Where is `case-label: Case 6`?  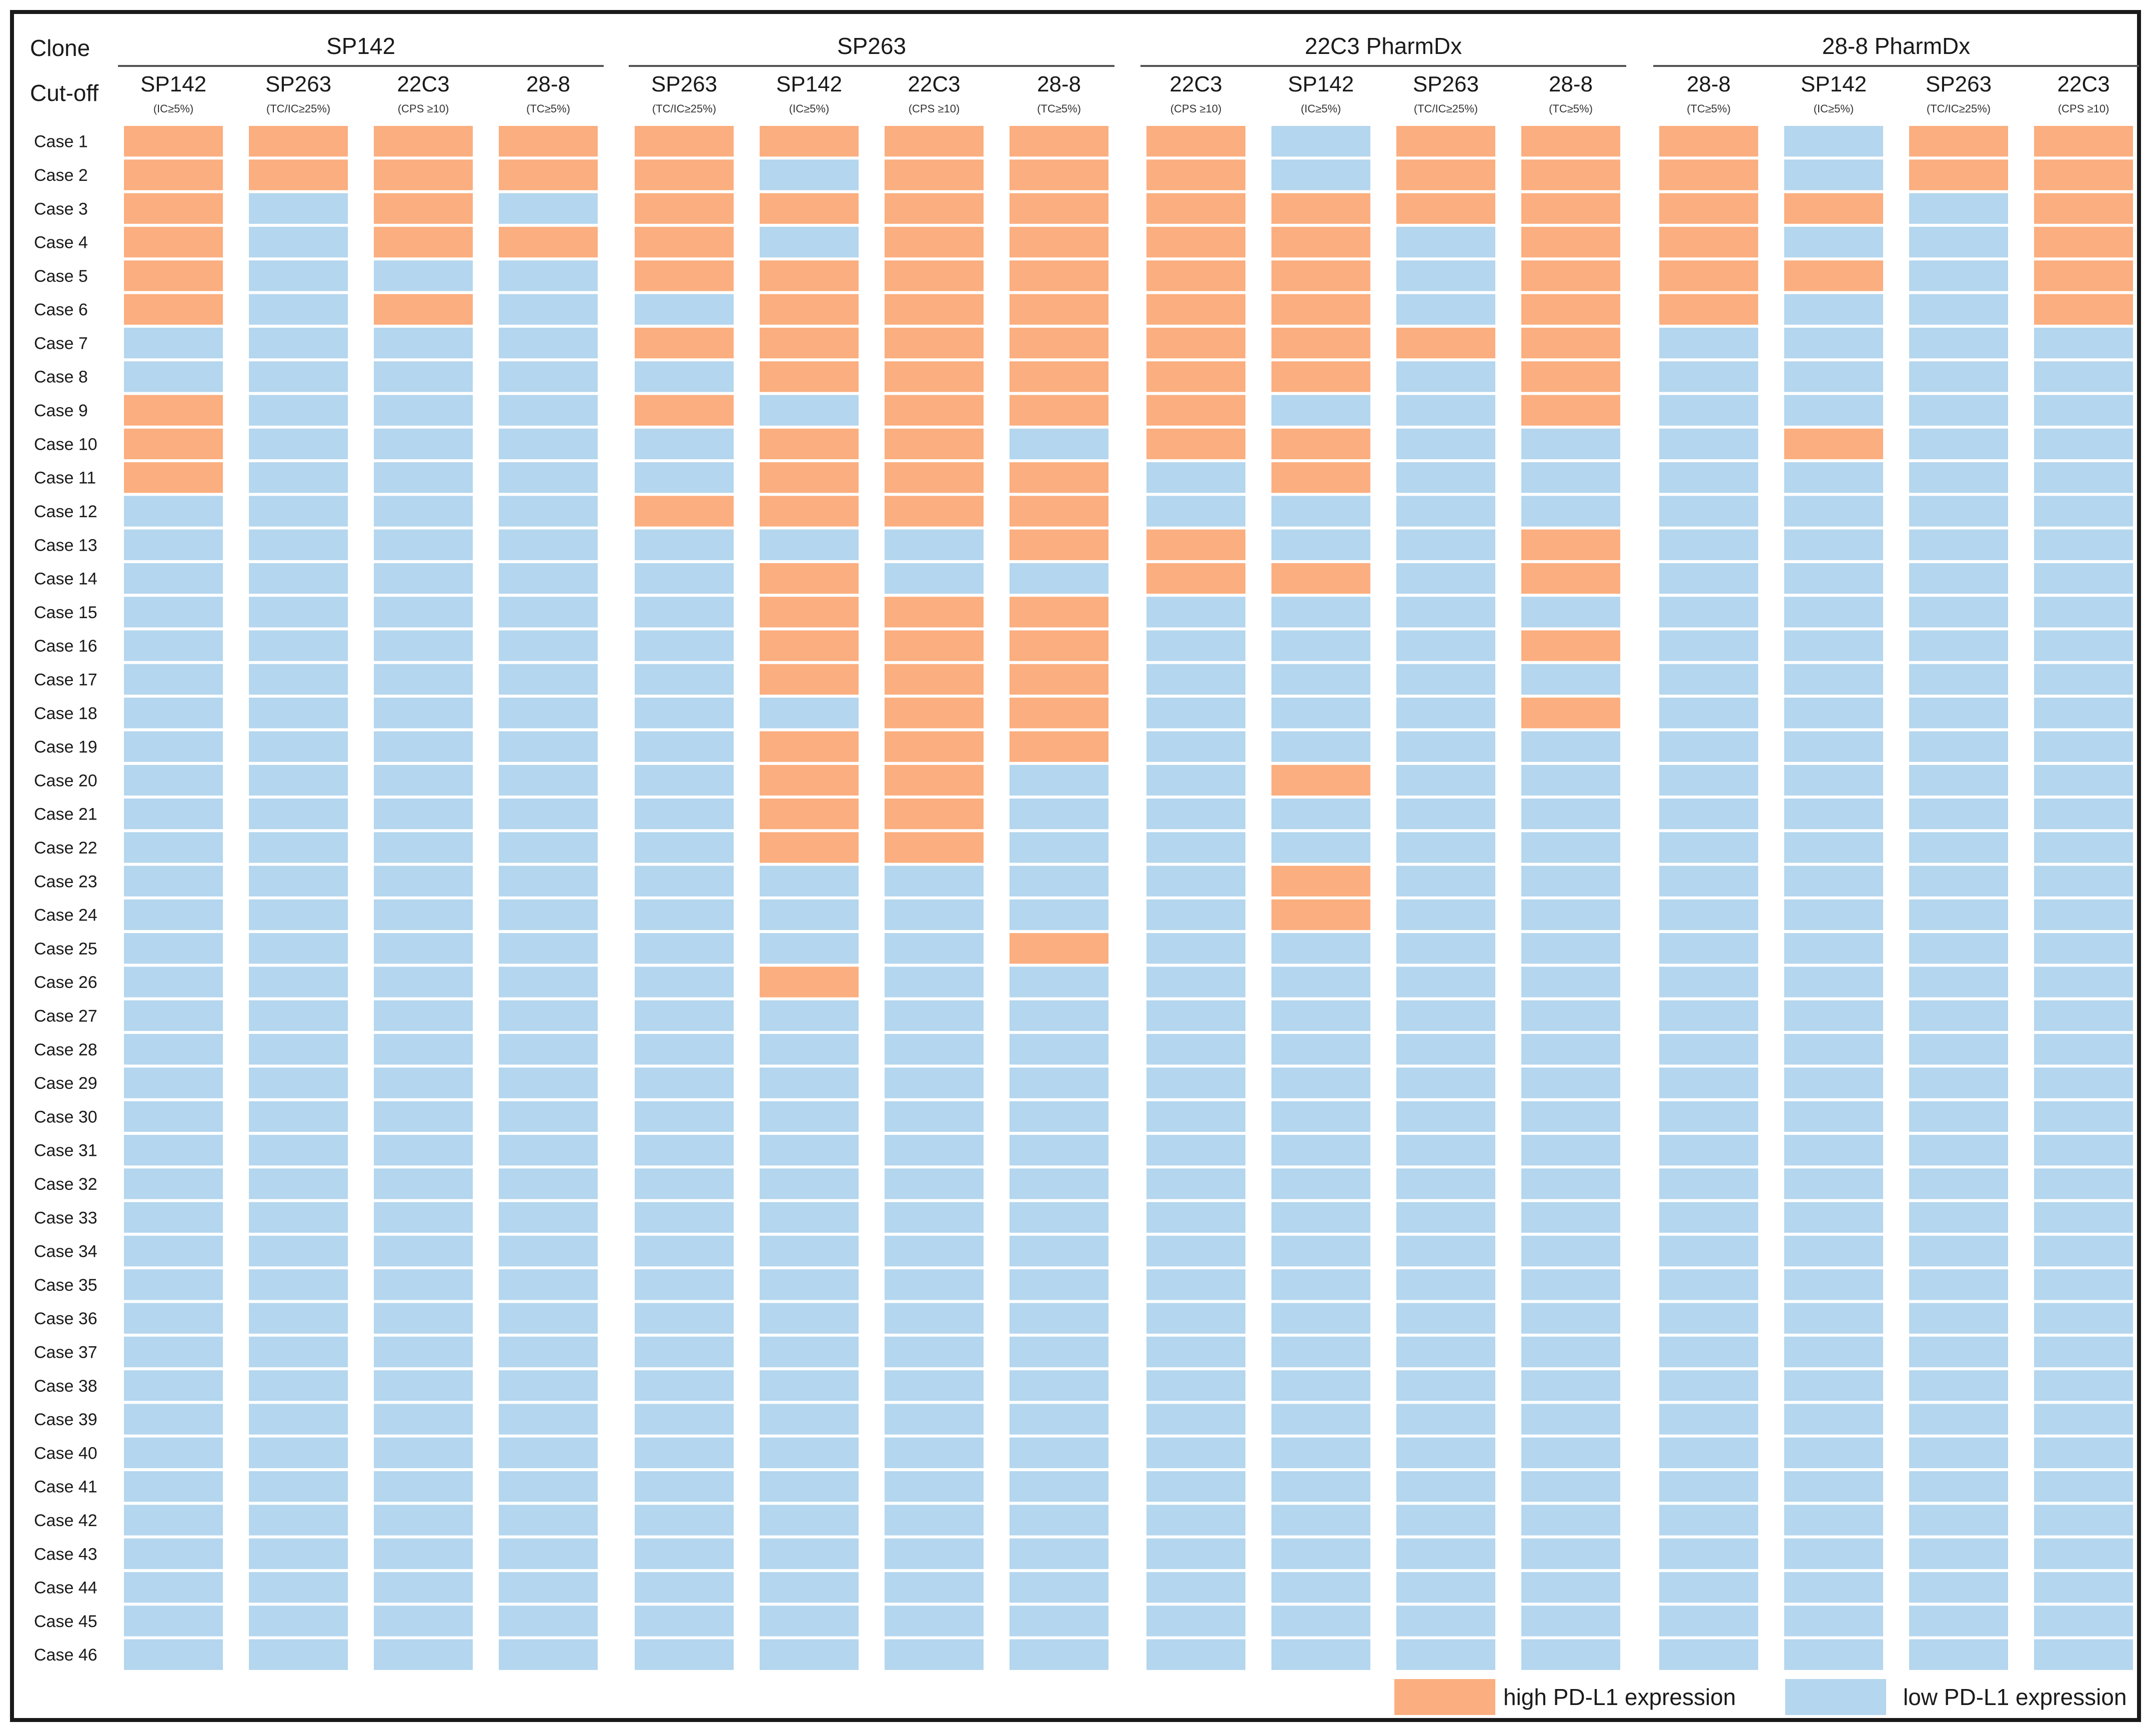 case-label: Case 6 is located at coordinates (61, 309).